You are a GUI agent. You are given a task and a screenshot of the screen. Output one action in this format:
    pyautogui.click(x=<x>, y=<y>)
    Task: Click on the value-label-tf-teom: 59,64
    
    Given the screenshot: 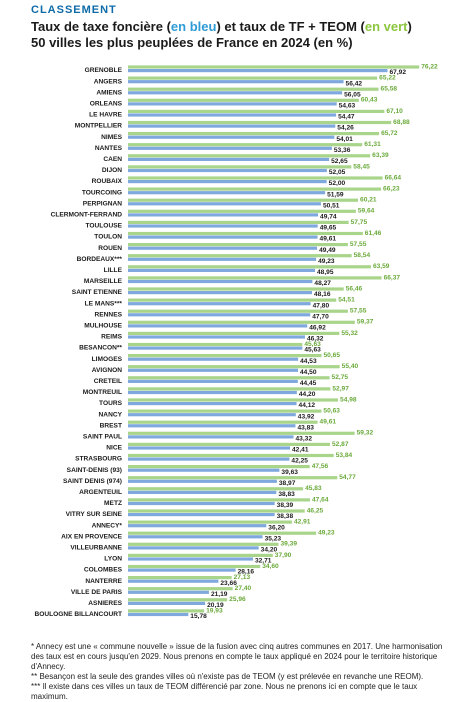 What is the action you would take?
    pyautogui.click(x=366, y=211)
    